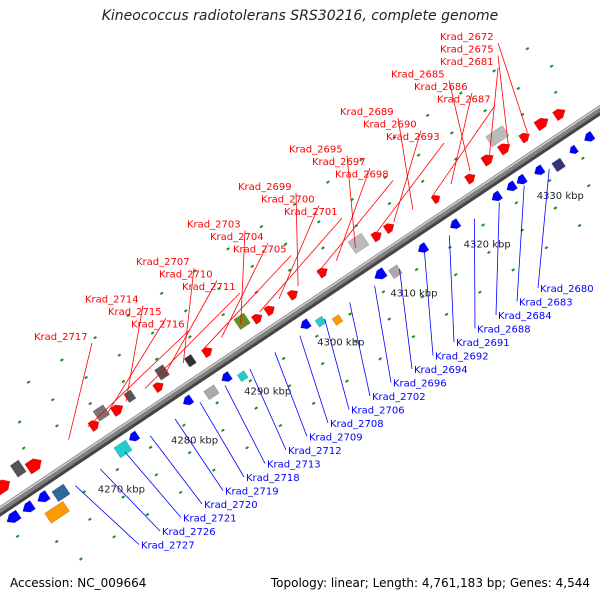 Image resolution: width=600 pixels, height=600 pixels. Describe the element at coordinates (483, 343) in the screenshot. I see `reverse-gene-label: Krad_2691` at that location.